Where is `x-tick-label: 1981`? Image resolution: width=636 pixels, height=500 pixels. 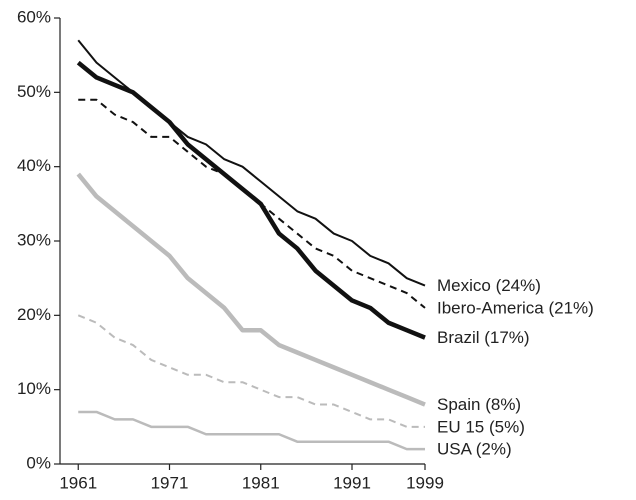
x-tick-label: 1981 is located at coordinates (261, 482).